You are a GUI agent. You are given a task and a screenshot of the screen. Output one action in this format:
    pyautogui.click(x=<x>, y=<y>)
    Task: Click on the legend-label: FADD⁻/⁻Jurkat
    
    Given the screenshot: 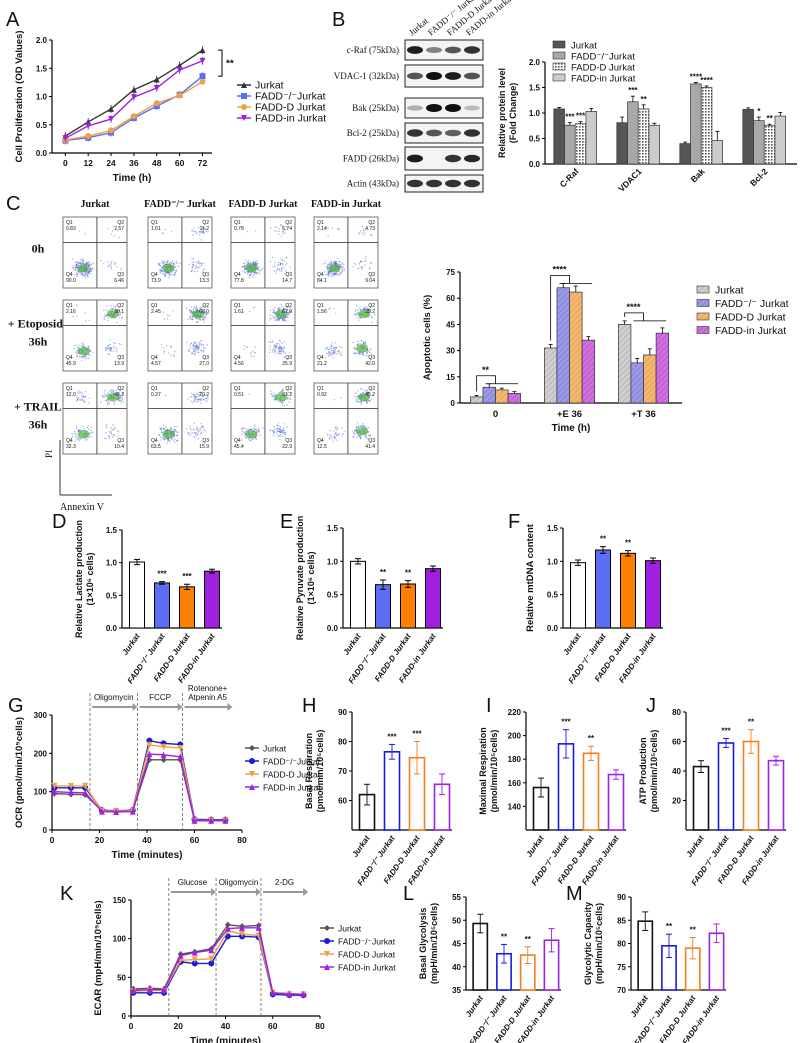 What is the action you would take?
    pyautogui.click(x=367, y=942)
    